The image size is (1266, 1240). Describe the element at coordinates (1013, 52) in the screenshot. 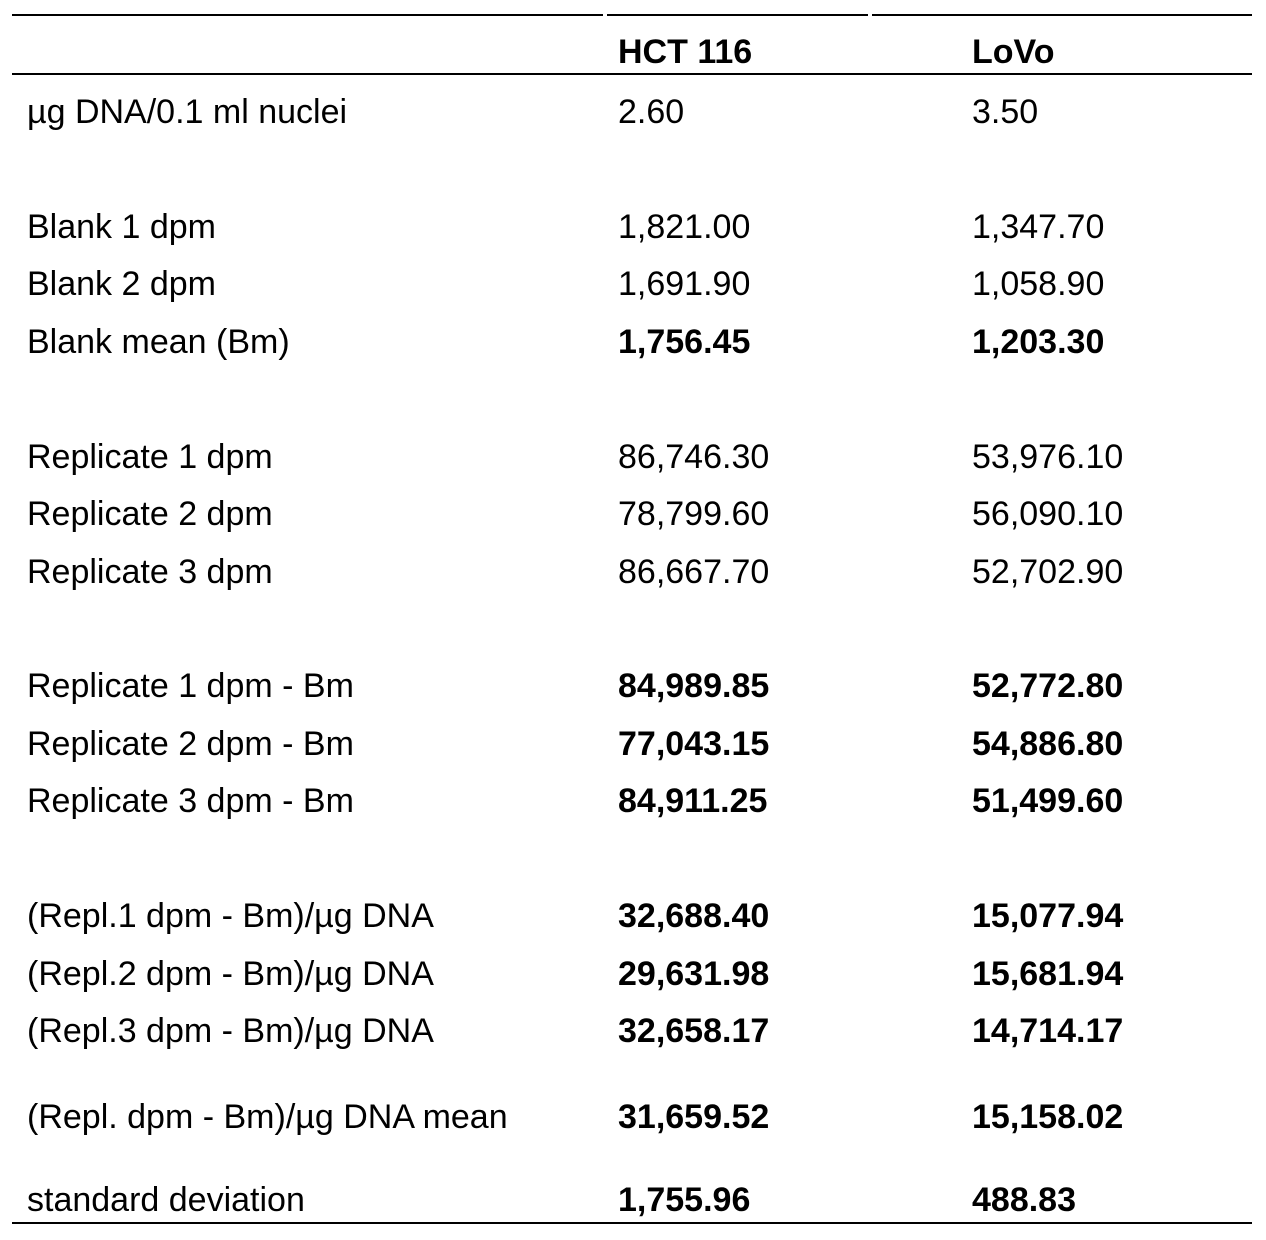

I see `header-lovo: LoVo` at that location.